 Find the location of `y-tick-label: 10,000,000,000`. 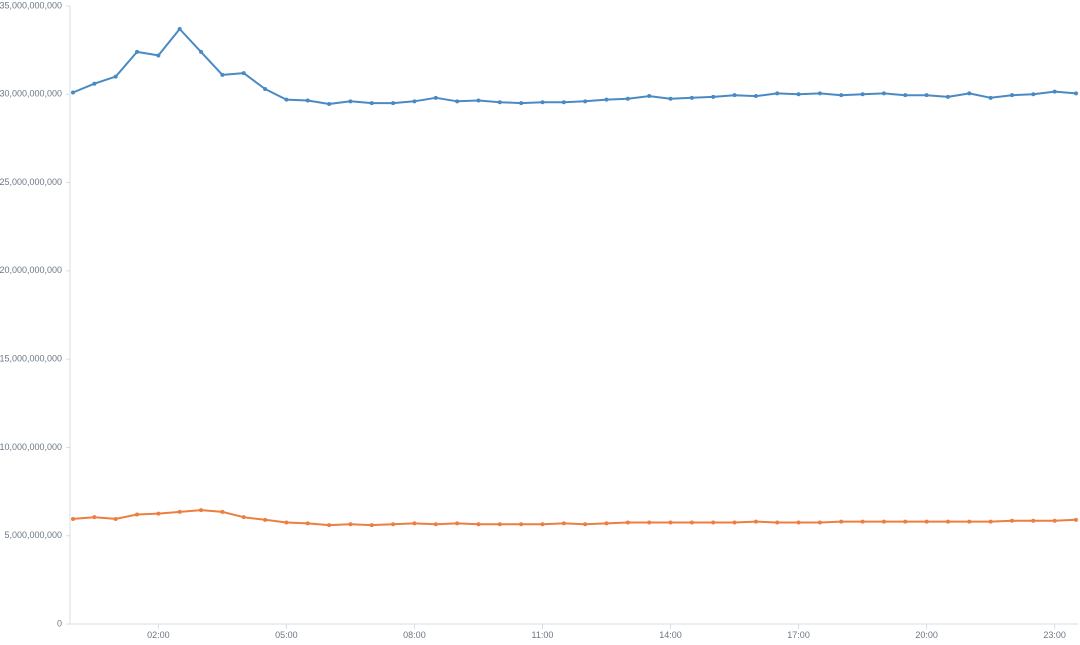

y-tick-label: 10,000,000,000 is located at coordinates (31, 447).